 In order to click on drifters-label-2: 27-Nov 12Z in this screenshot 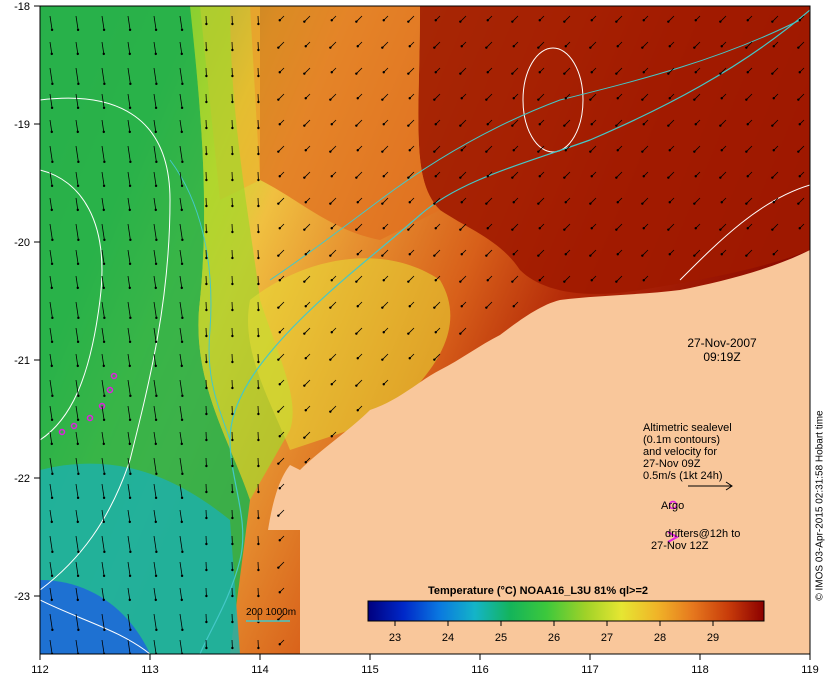, I will do `click(727, 546)`.